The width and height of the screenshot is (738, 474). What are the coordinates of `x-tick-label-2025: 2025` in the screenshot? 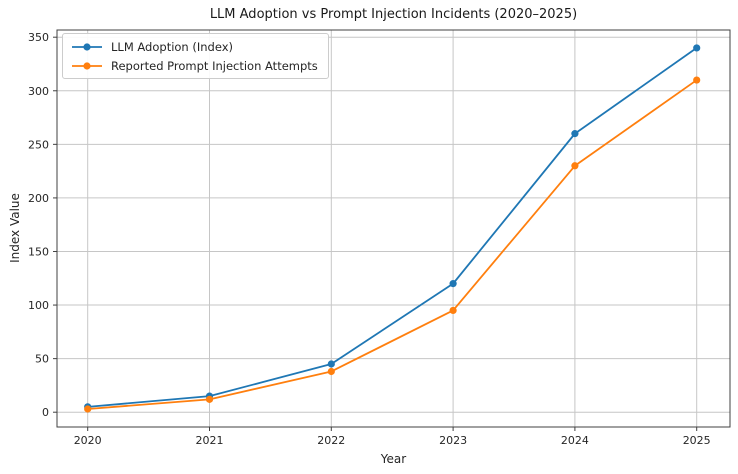 It's located at (697, 440).